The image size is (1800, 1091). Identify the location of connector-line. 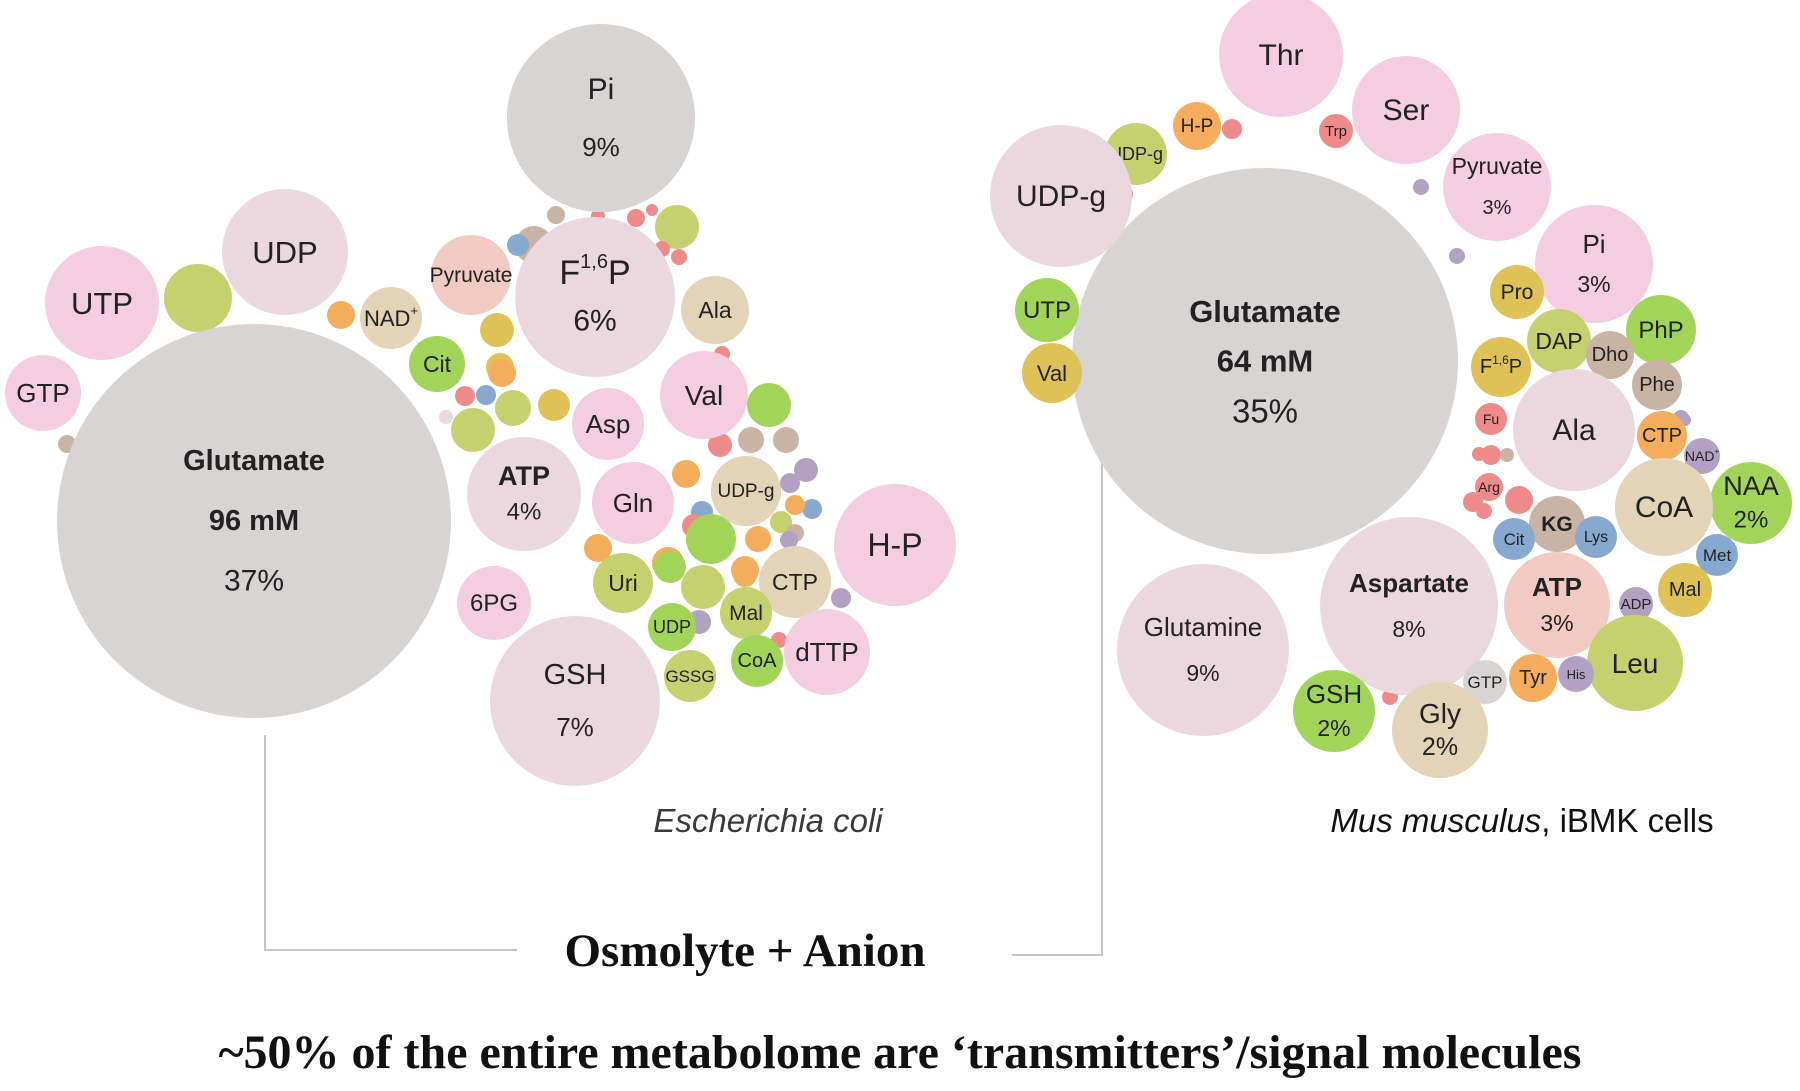
(390, 843).